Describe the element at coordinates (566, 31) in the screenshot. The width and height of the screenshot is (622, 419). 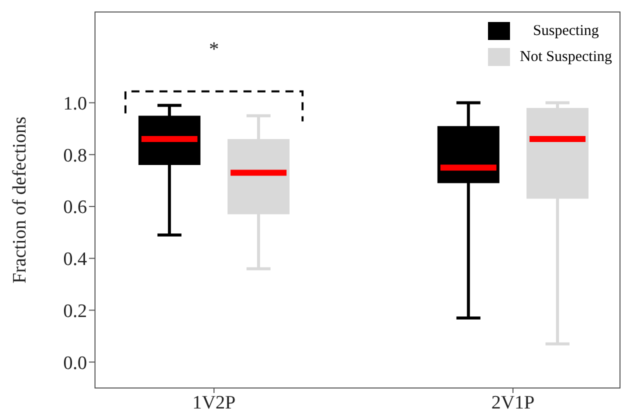
I see `legend-label: Suspecting` at that location.